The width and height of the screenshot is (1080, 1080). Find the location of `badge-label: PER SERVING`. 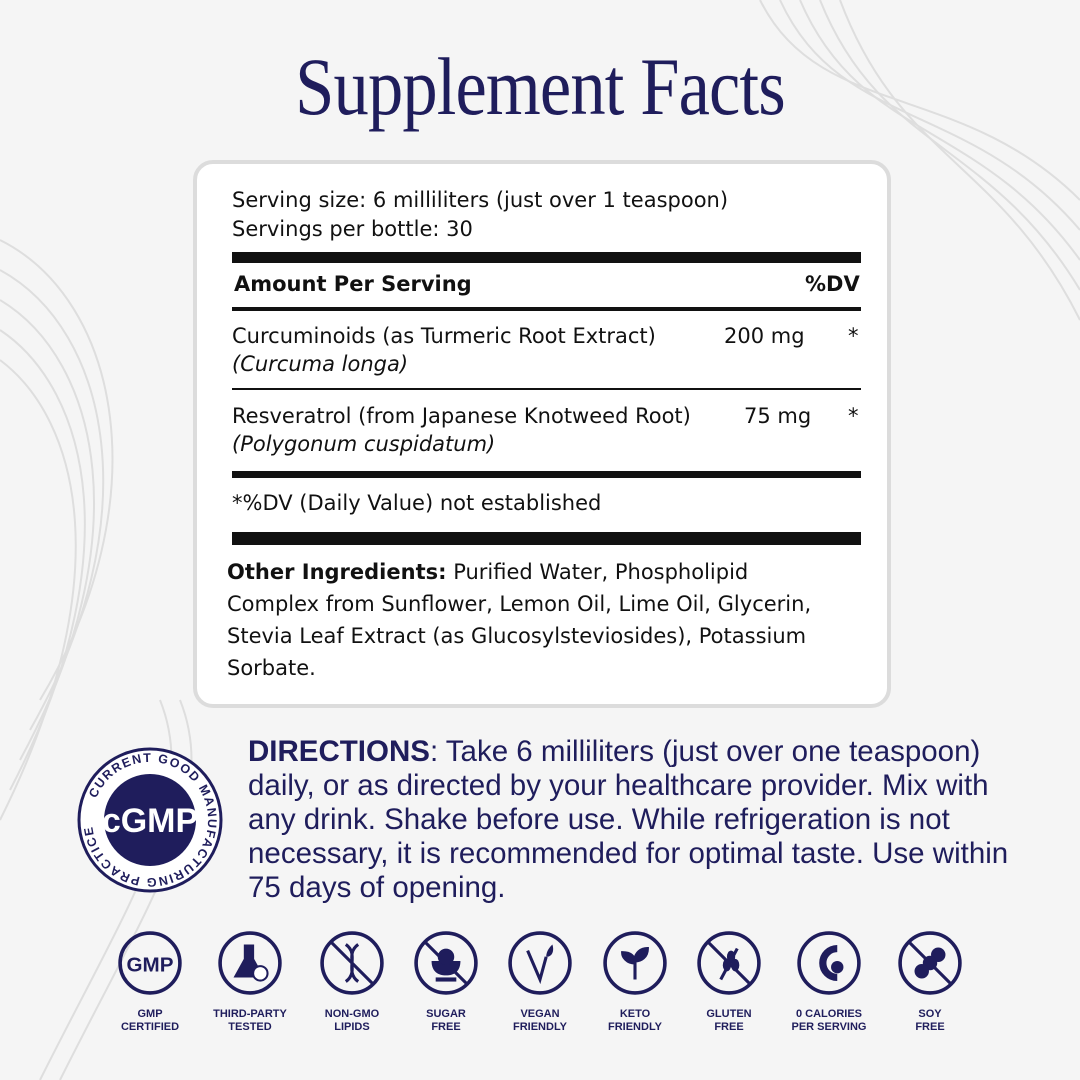

badge-label: PER SERVING is located at coordinates (829, 1027).